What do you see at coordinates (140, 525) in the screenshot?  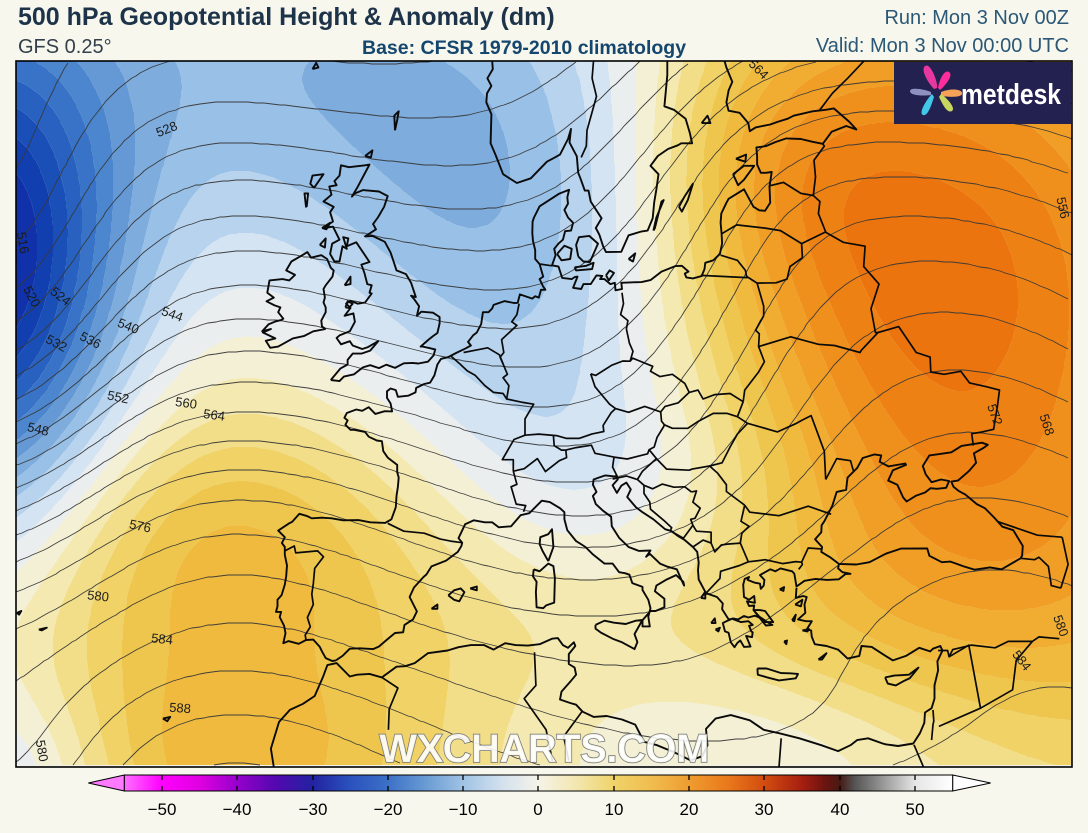 I see `svg-text: 576` at bounding box center [140, 525].